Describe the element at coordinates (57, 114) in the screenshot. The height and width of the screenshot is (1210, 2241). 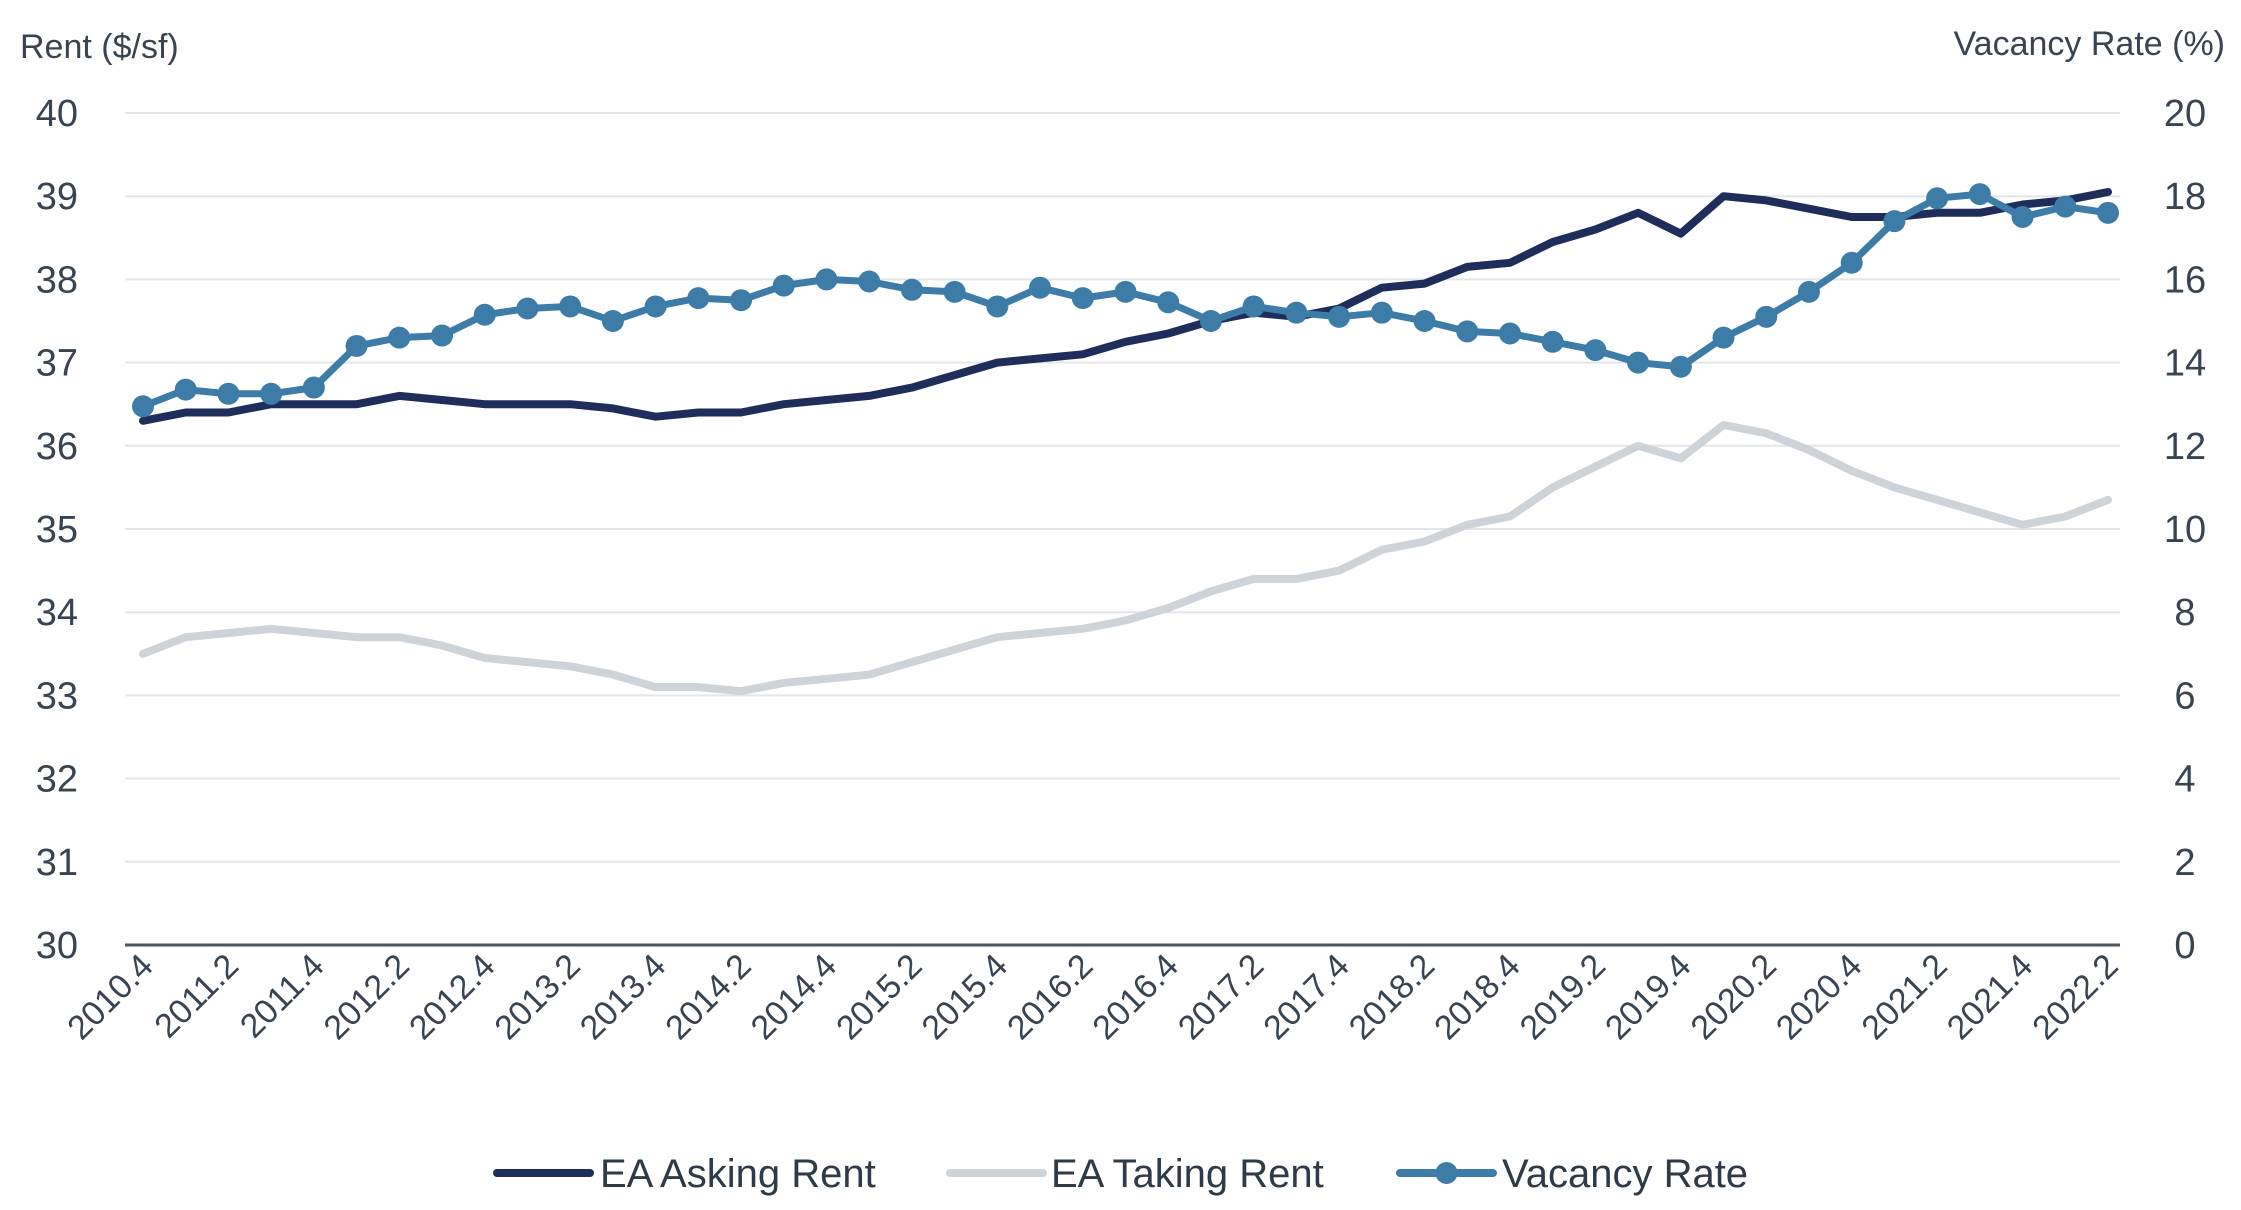
I see `left-tick-label: 40` at that location.